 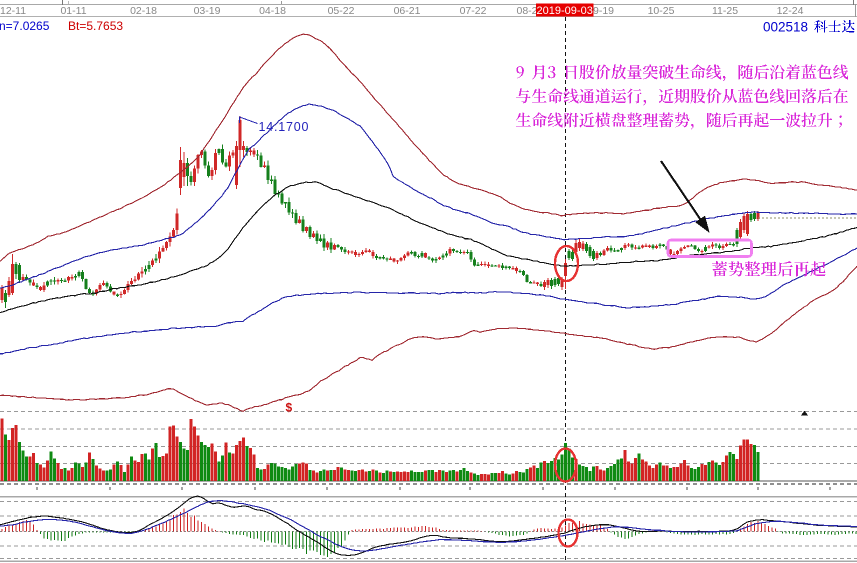 I want to click on svg-text: n=7.0265, so click(x=25, y=26).